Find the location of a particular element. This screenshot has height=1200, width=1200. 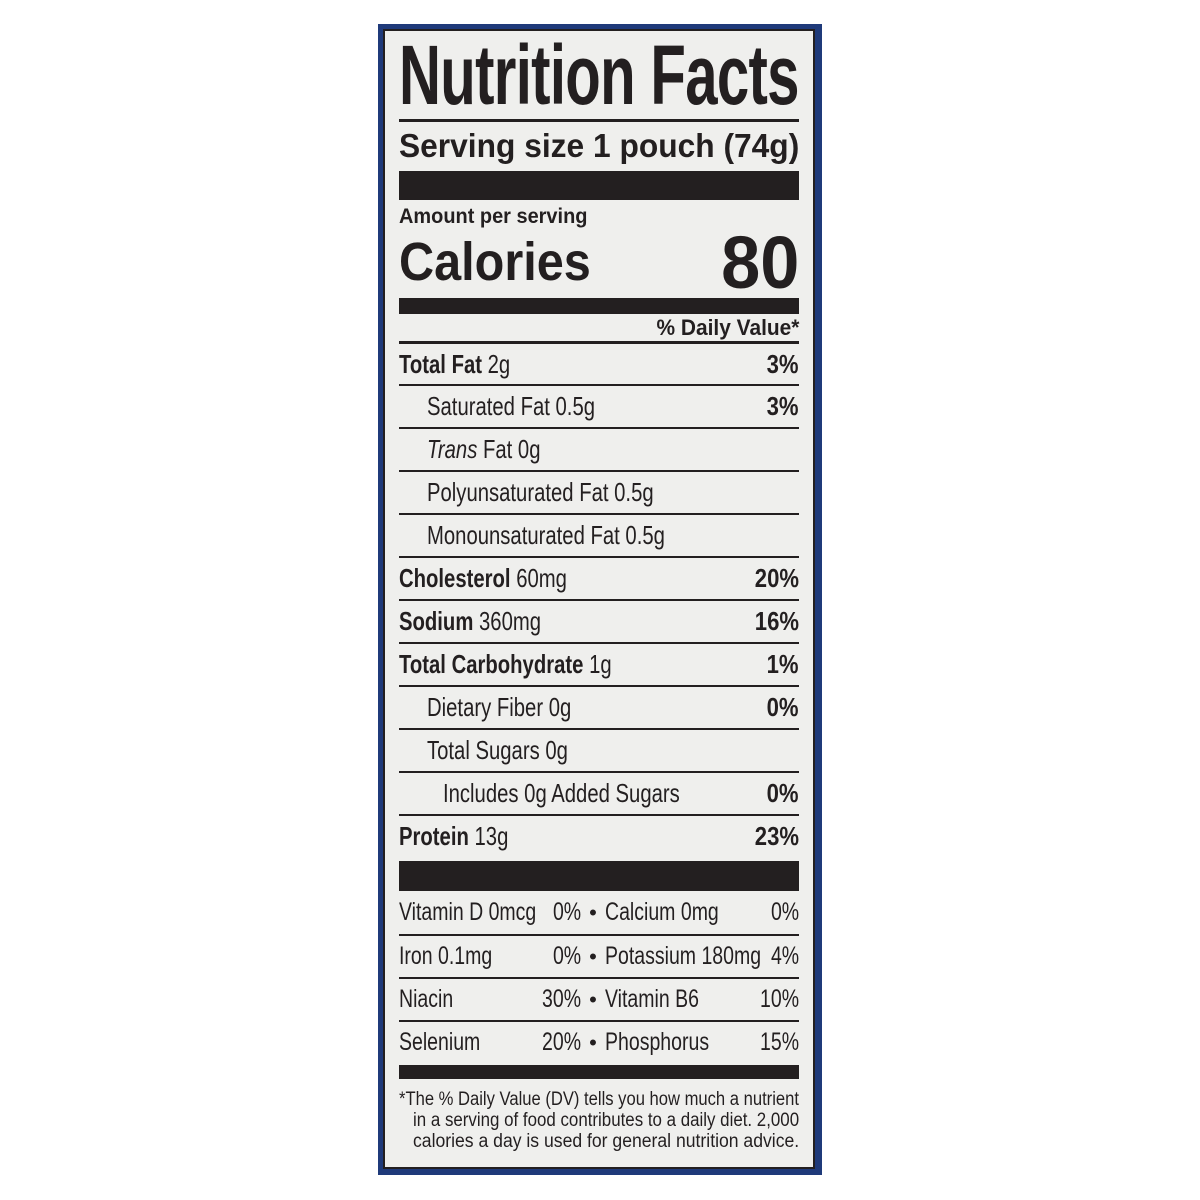

vitamin-row: Vitamin D 0mcg 0% • Calcium 0mg 0% is located at coordinates (599, 912).